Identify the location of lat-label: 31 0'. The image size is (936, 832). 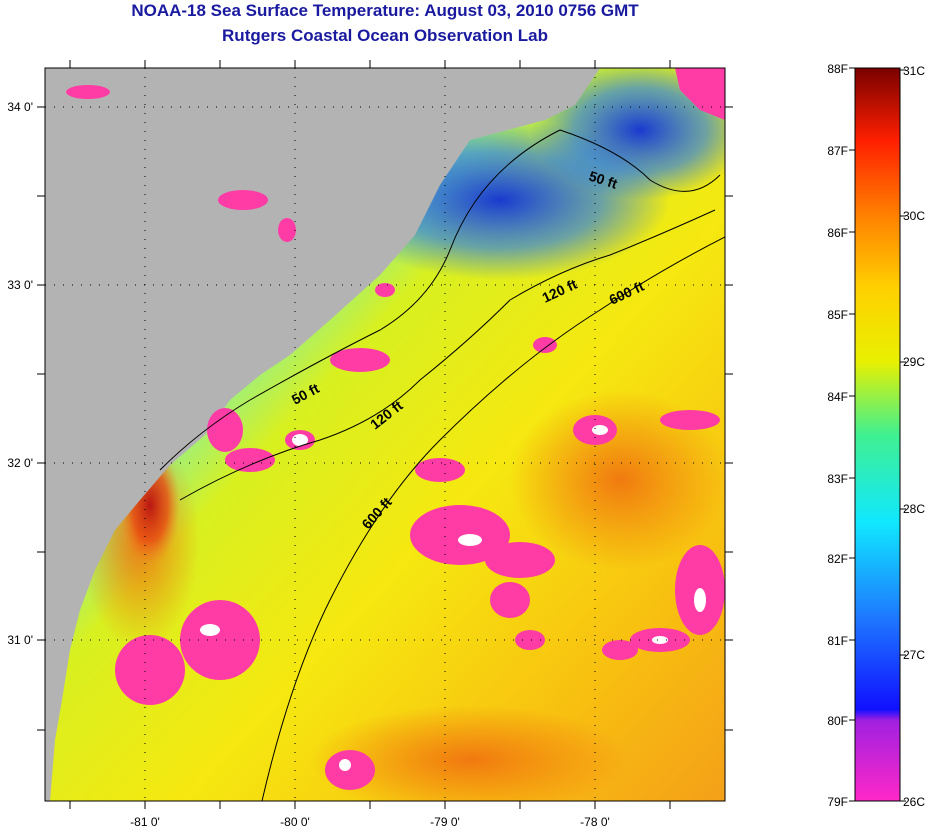
(20, 640).